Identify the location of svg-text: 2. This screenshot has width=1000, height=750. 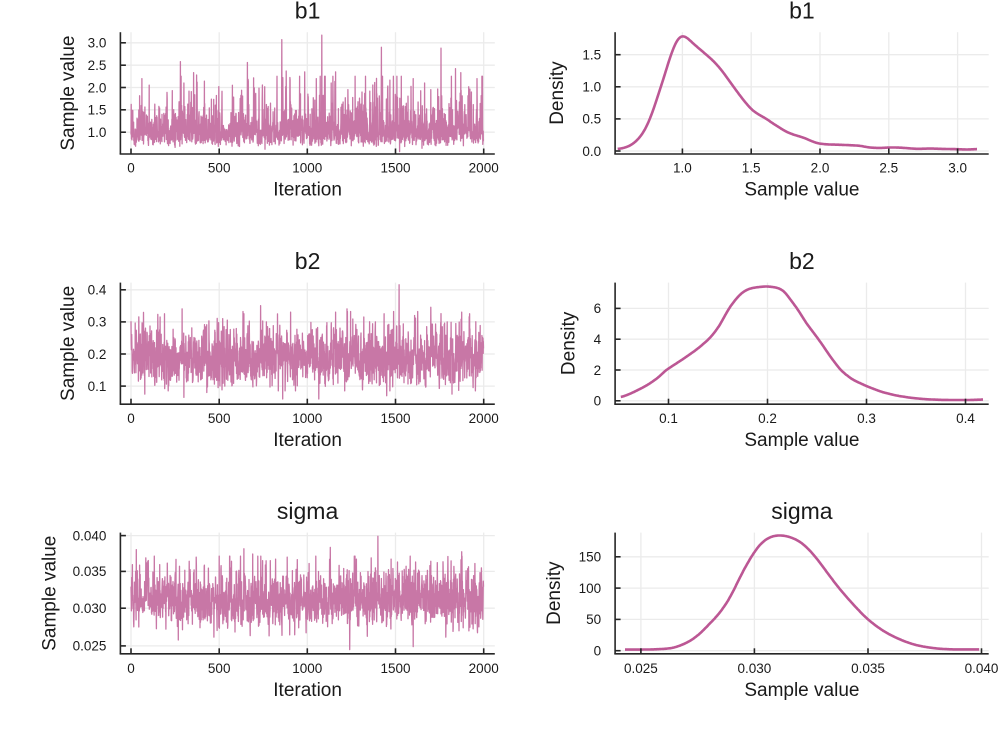
(598, 370).